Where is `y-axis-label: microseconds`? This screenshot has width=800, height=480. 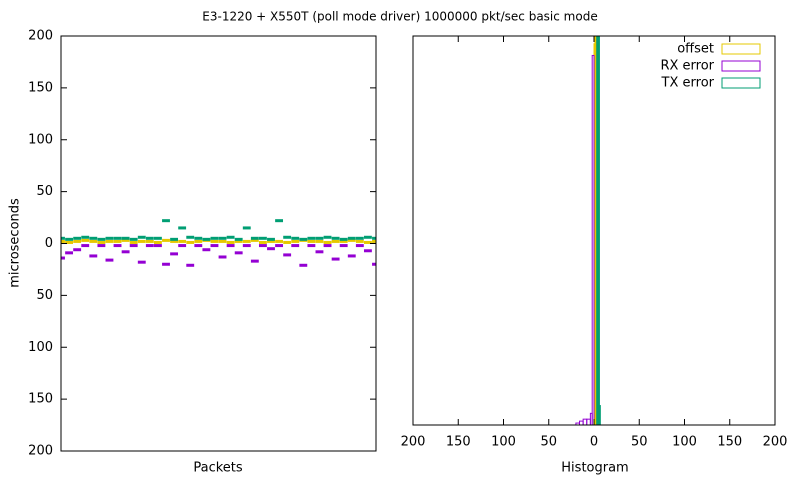
y-axis-label: microseconds is located at coordinates (15, 243).